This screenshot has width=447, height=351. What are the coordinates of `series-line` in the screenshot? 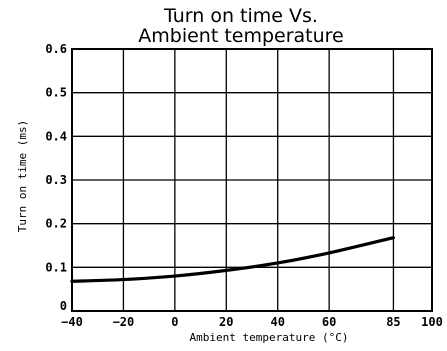 It's located at (233, 259).